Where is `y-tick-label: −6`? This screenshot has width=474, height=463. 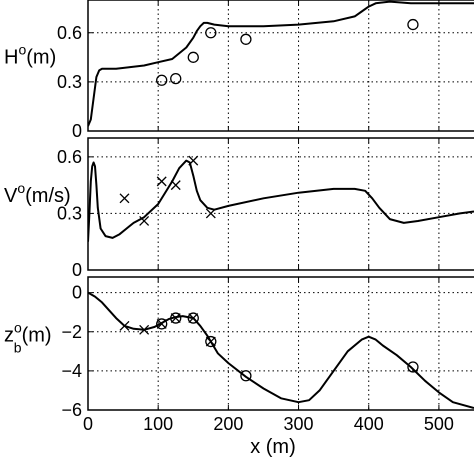 y-tick-label: −6 is located at coordinates (71, 410).